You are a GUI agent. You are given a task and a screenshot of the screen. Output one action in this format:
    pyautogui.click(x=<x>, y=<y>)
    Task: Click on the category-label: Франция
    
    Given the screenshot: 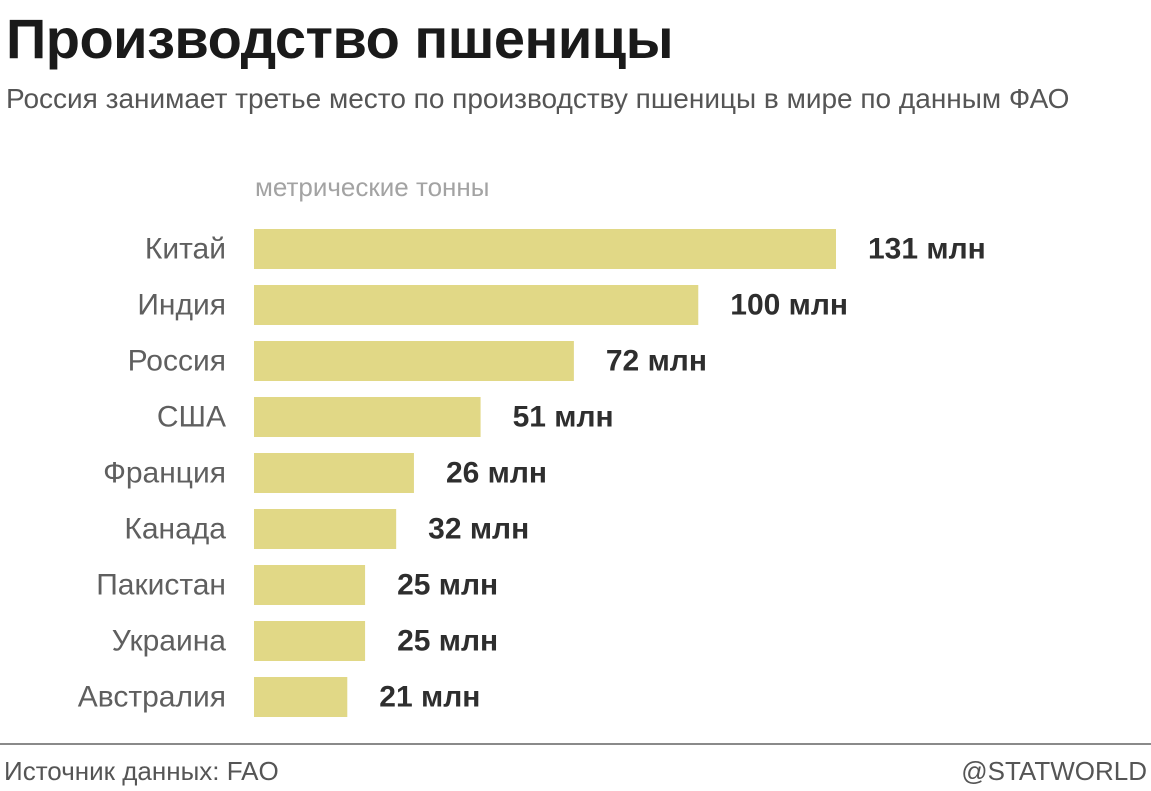 What is the action you would take?
    pyautogui.click(x=164, y=473)
    